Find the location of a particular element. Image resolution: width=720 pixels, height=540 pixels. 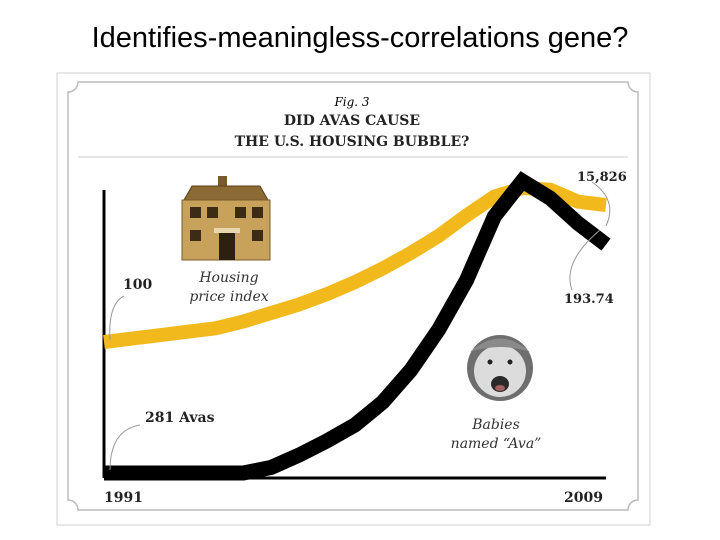

ava-start-label: 281 Avas is located at coordinates (180, 418).